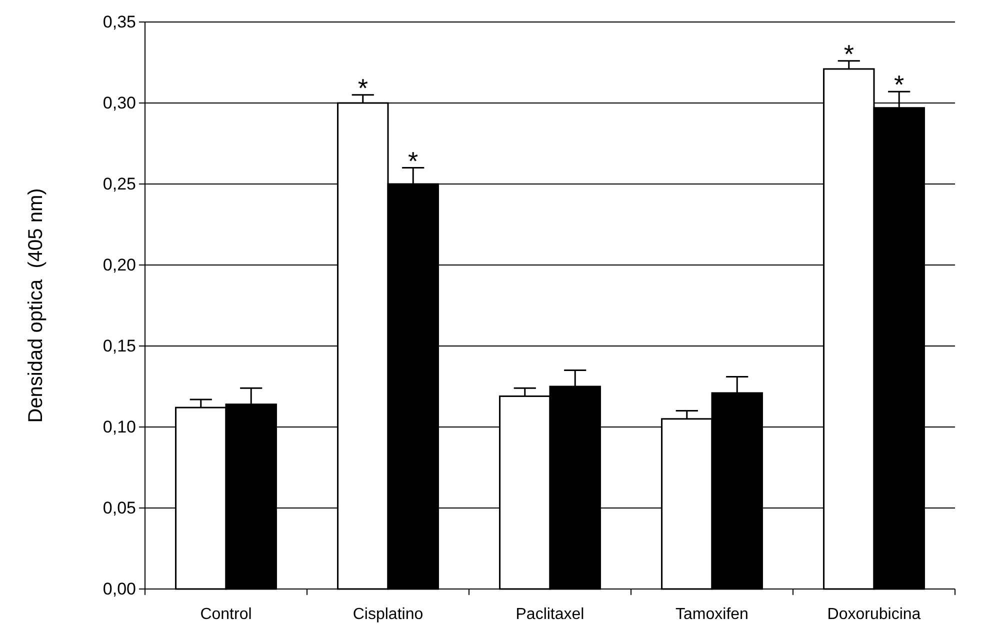  I want to click on y-tick-label: 0,20, so click(119, 264).